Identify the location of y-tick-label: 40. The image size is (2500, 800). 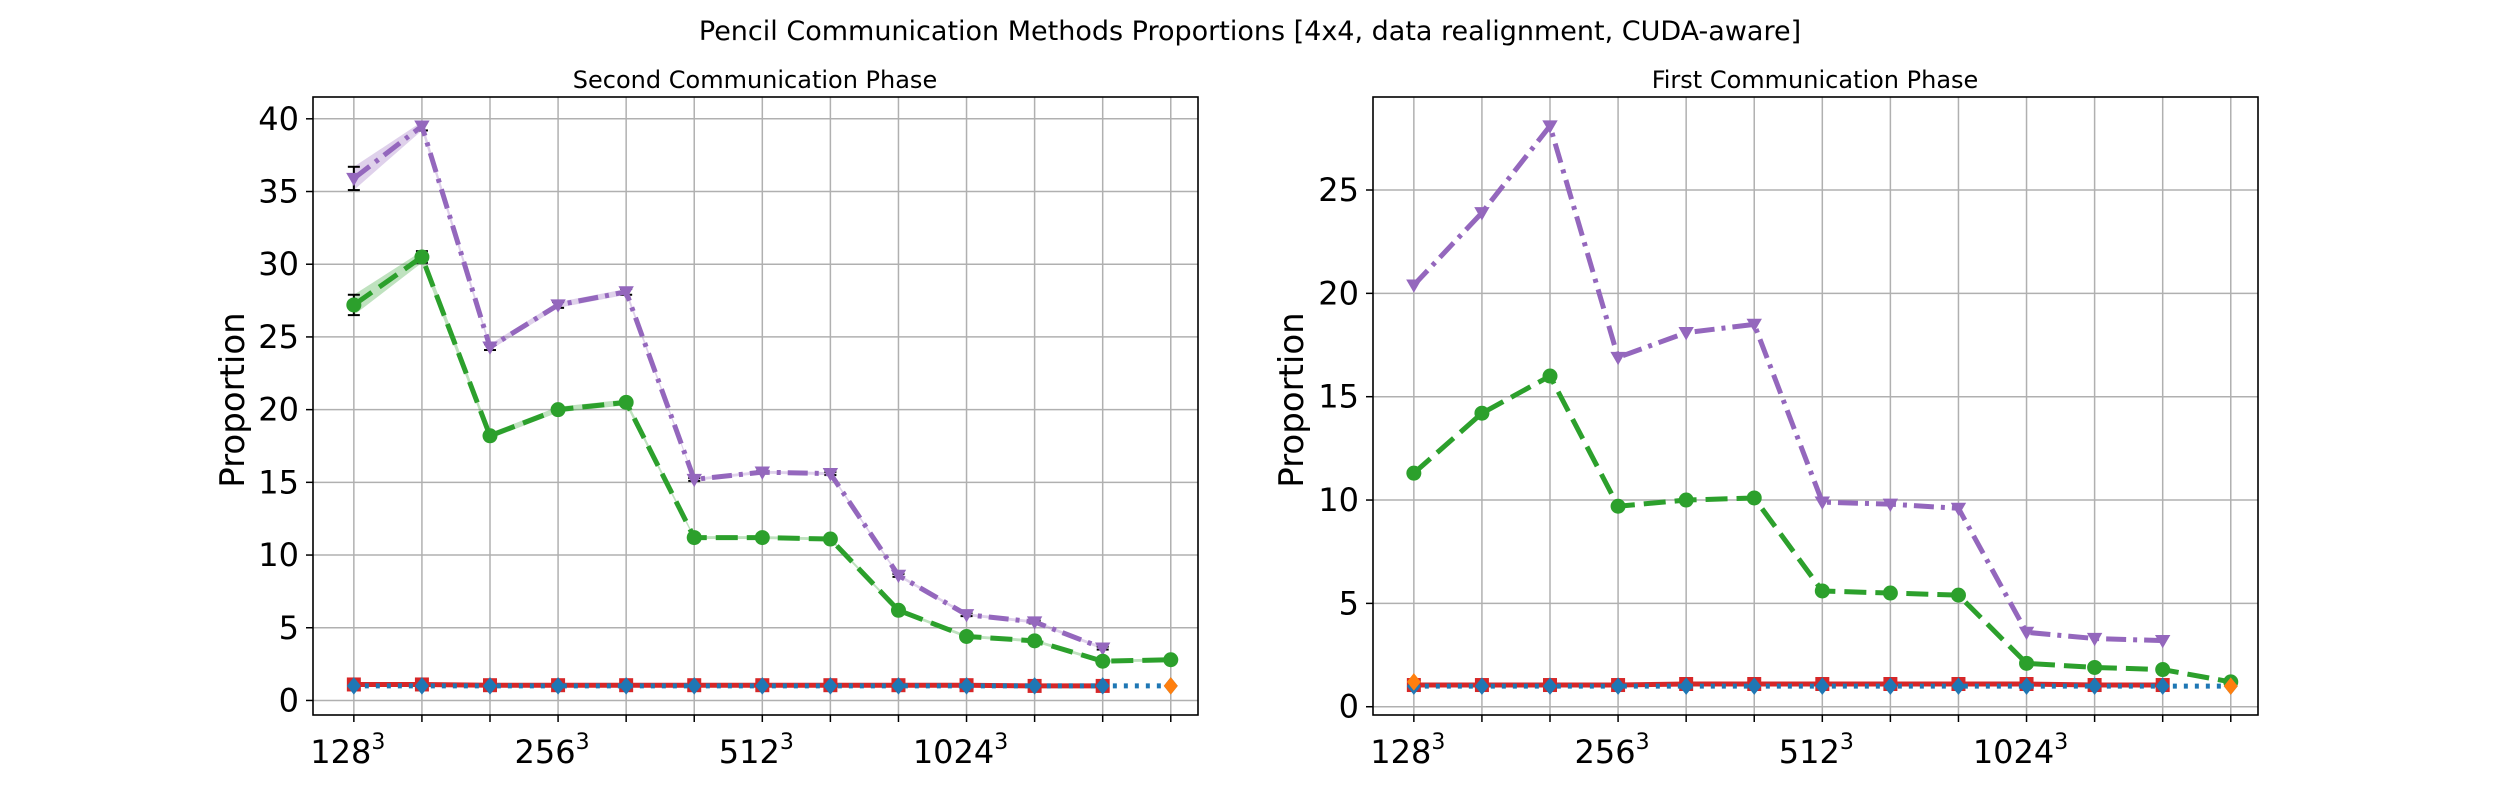
(278, 119).